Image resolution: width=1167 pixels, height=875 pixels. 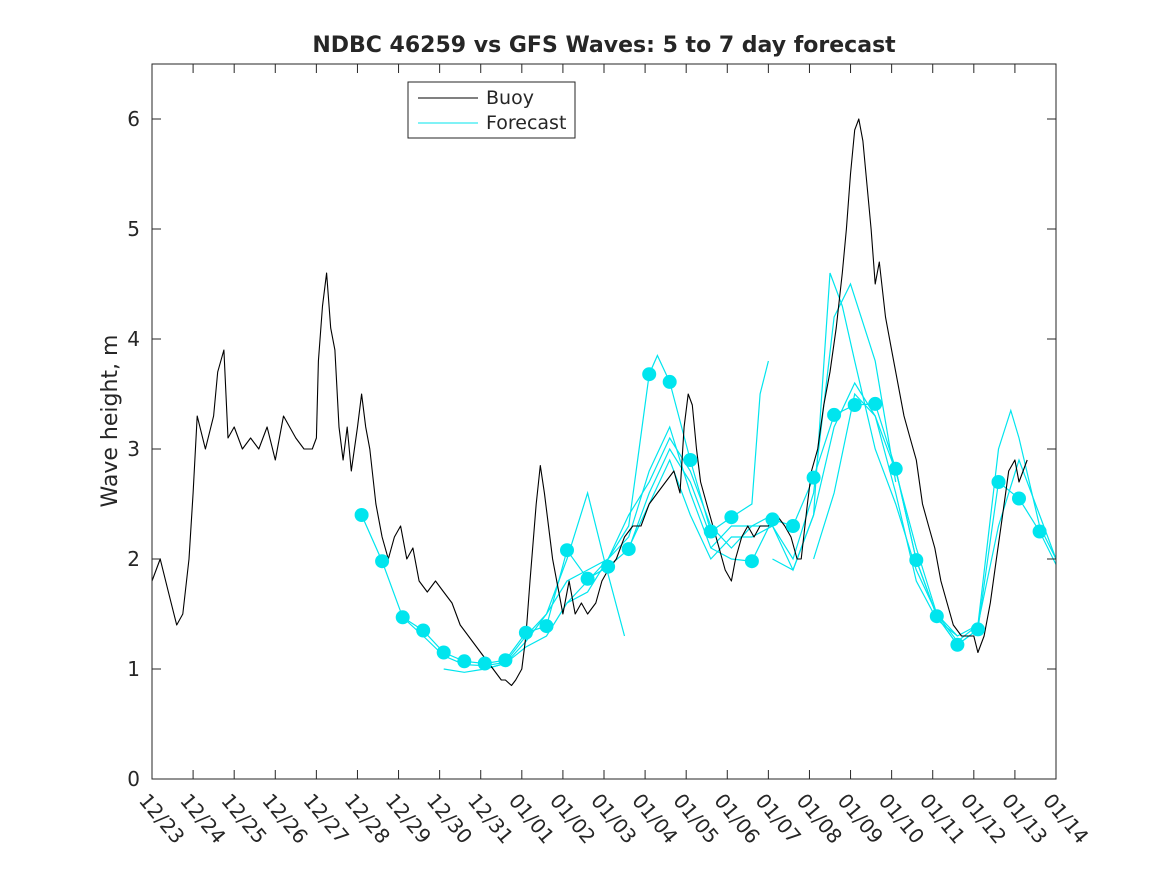 What do you see at coordinates (510, 98) in the screenshot?
I see `legend-label-buoy: Buoy` at bounding box center [510, 98].